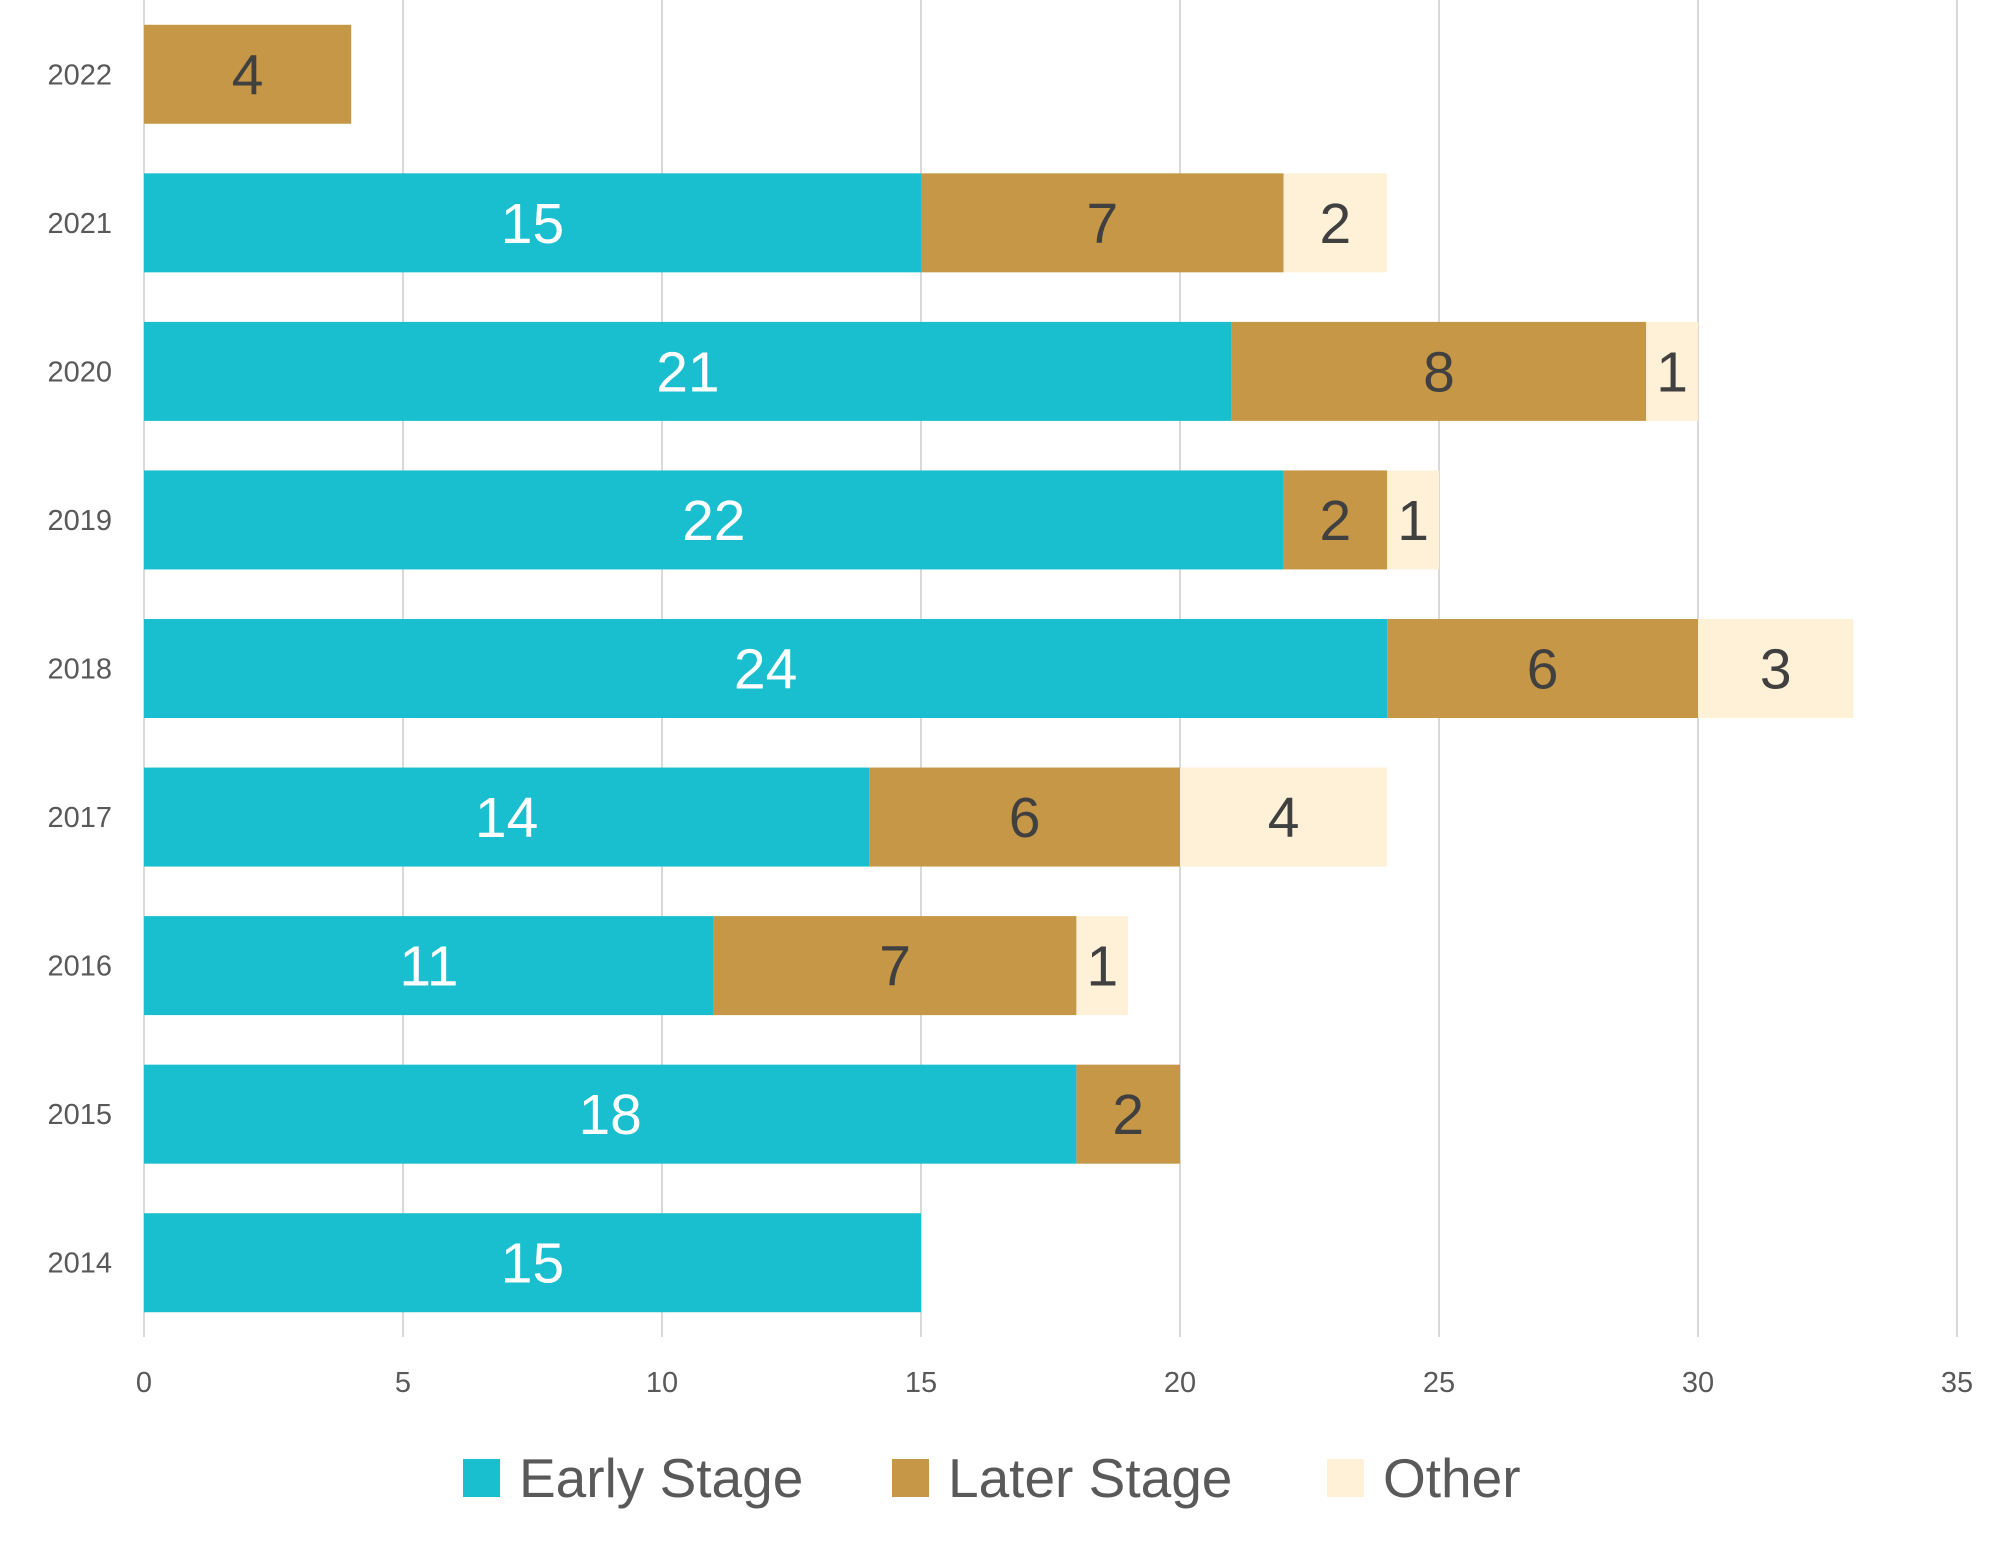 This screenshot has width=1999, height=1555. I want to click on category-label: 2018, so click(79, 670).